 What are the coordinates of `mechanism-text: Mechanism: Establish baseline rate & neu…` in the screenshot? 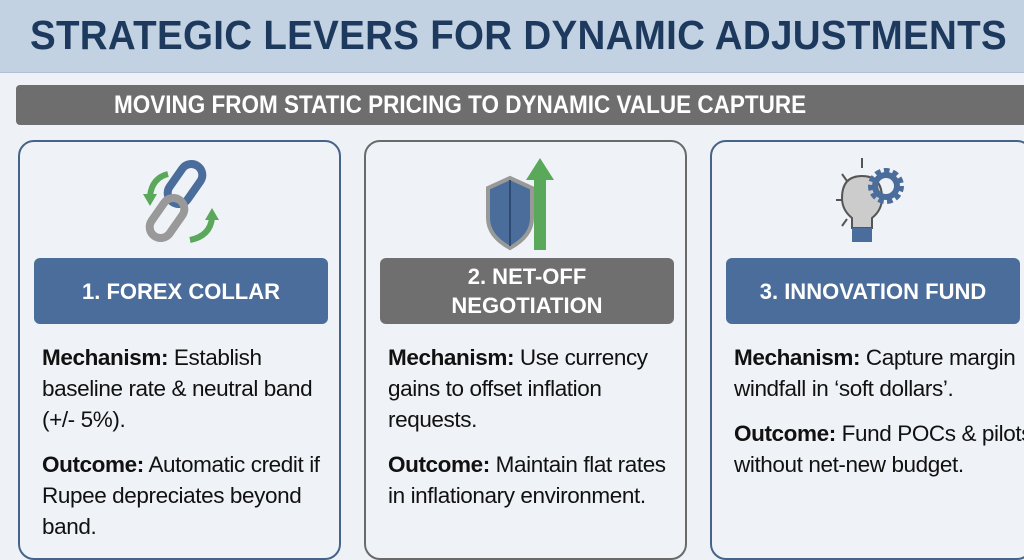 It's located at (177, 388).